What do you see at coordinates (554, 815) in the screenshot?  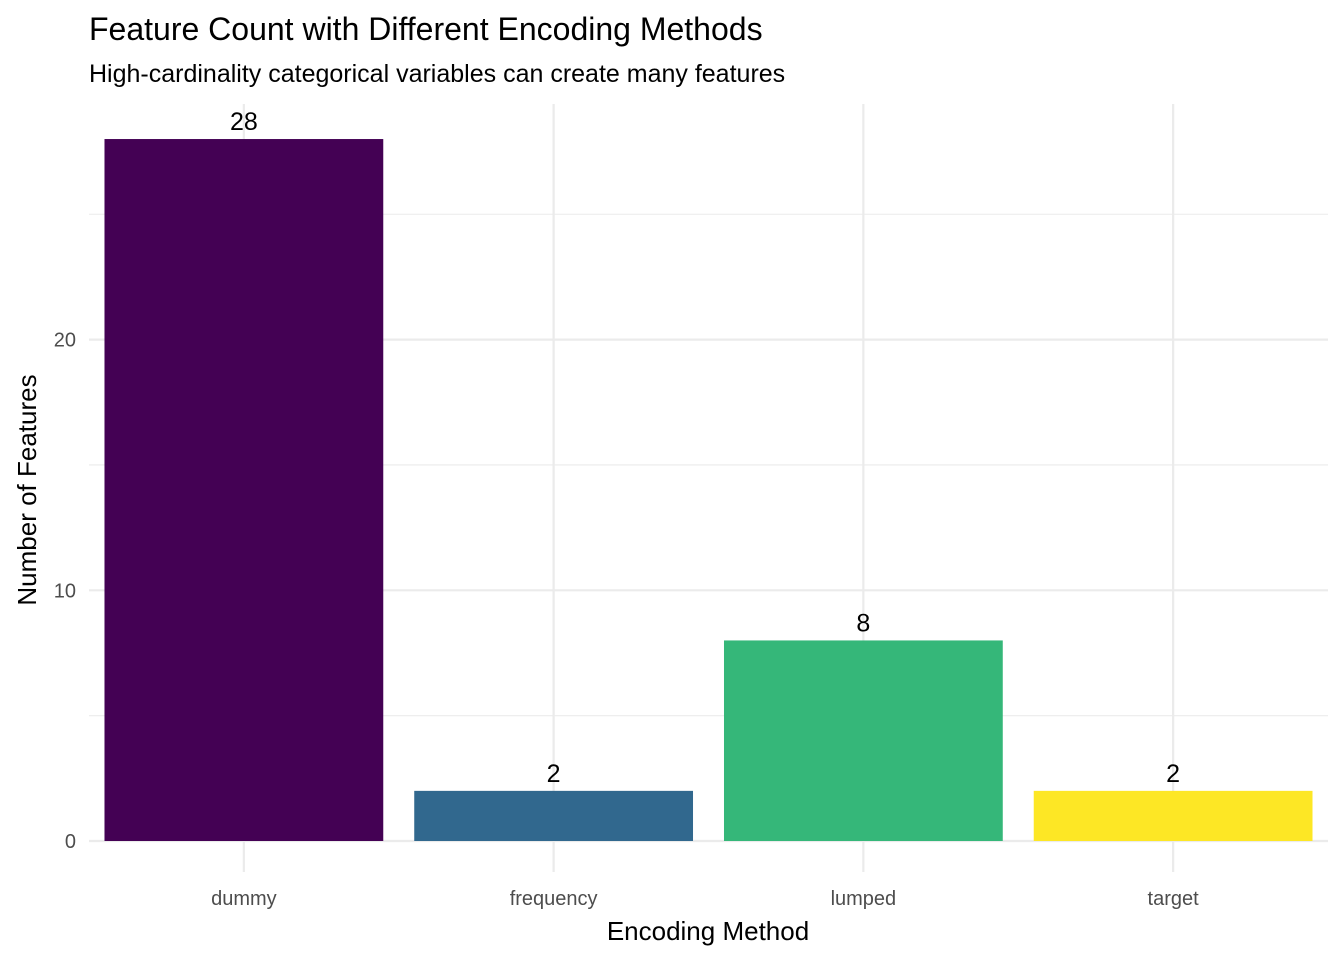 I see `bar-frequency` at bounding box center [554, 815].